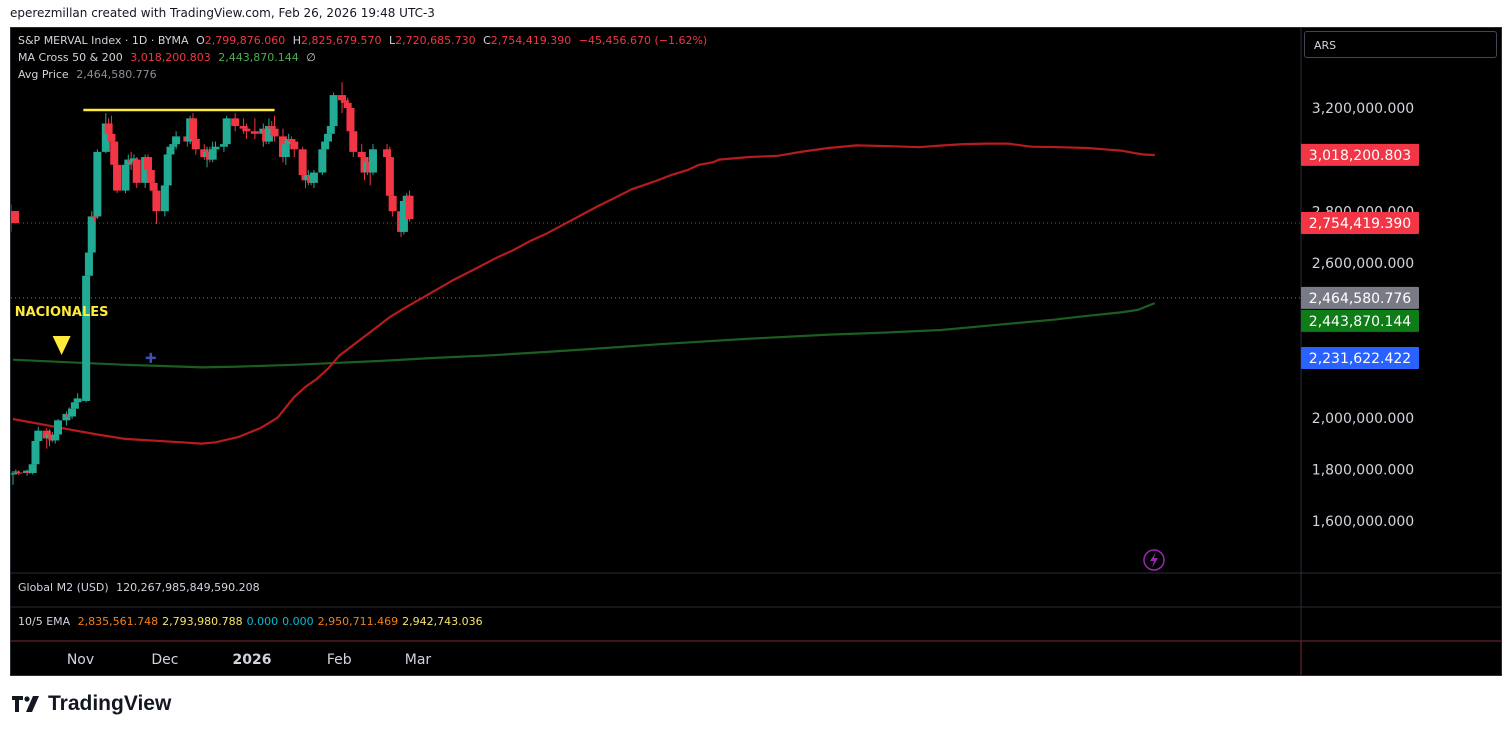  What do you see at coordinates (25, 704) in the screenshot?
I see `tradingview-logo-icon` at bounding box center [25, 704].